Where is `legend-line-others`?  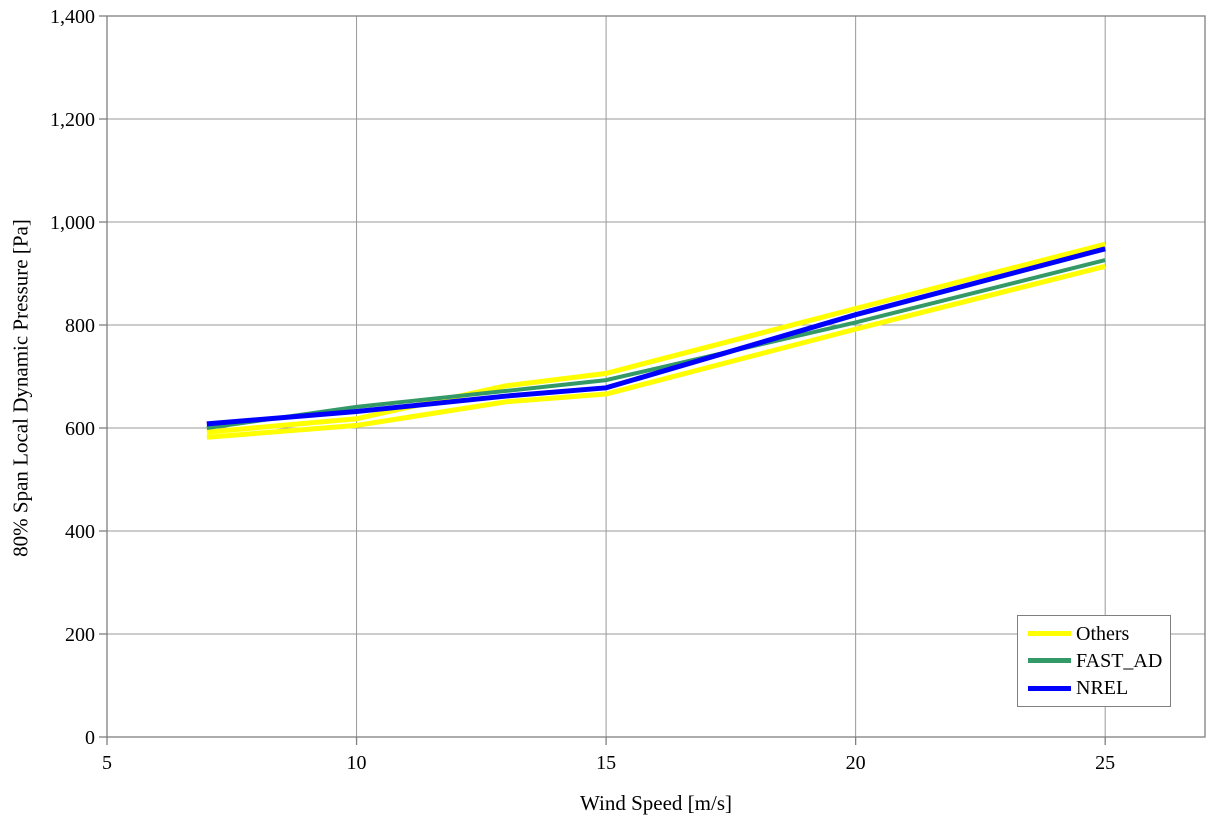 legend-line-others is located at coordinates (1049, 634).